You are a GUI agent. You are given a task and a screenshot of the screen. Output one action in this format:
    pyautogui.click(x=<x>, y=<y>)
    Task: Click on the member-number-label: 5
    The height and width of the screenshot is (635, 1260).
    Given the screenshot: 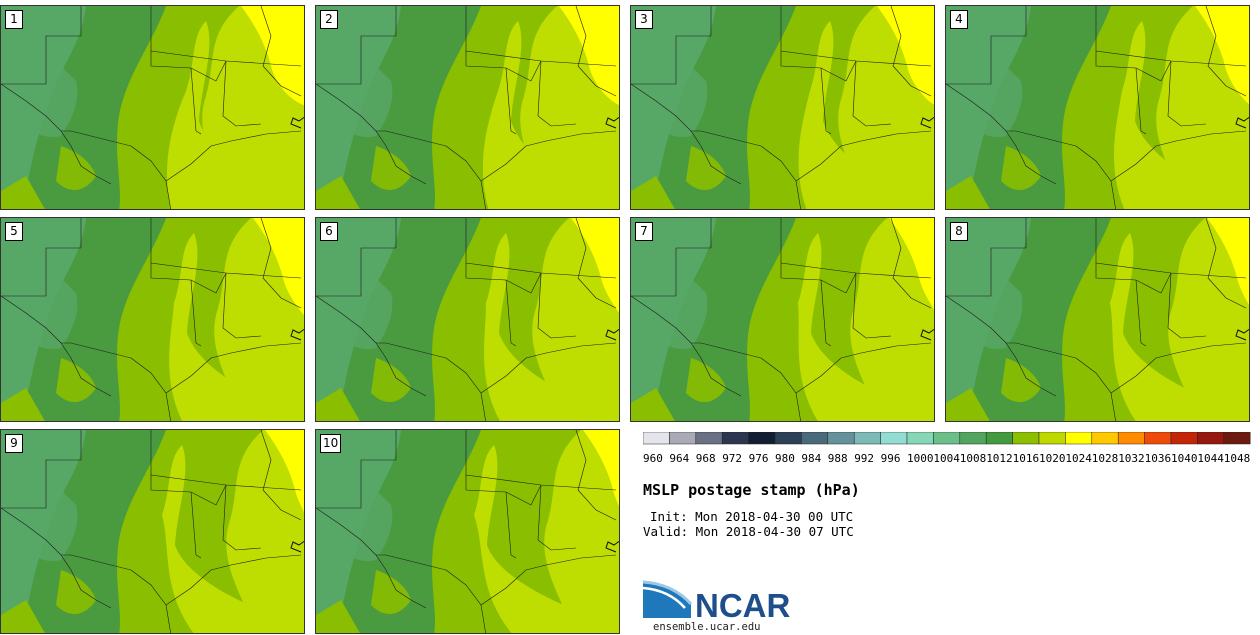 What is the action you would take?
    pyautogui.click(x=14, y=231)
    